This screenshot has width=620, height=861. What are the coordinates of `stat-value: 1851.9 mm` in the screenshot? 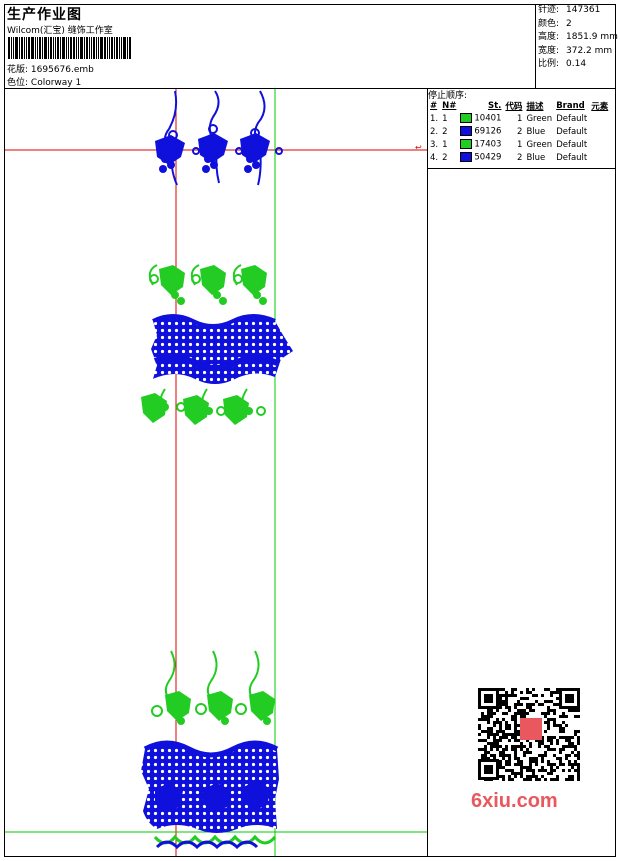 It's located at (592, 37).